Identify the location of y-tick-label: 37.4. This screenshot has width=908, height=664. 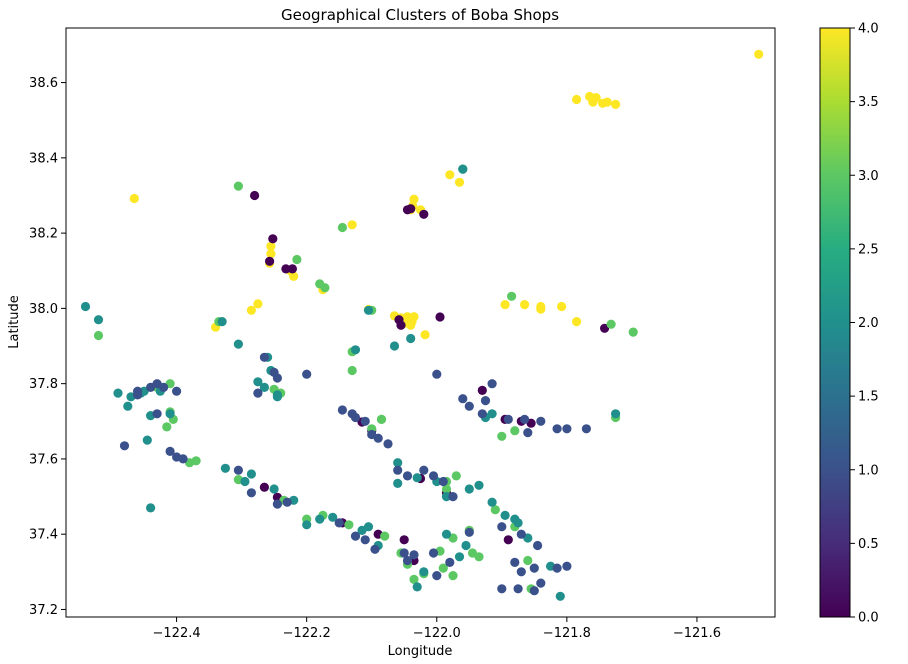
(43, 535).